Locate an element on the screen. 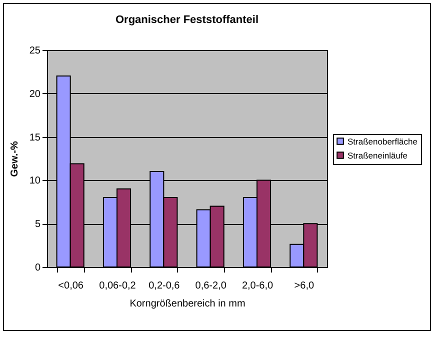 The width and height of the screenshot is (438, 338). y-tick-label: 25 is located at coordinates (35, 51).